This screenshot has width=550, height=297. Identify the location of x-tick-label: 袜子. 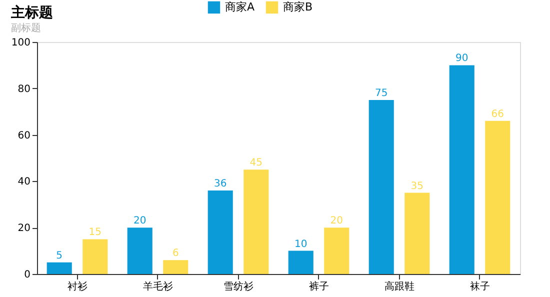
(480, 286).